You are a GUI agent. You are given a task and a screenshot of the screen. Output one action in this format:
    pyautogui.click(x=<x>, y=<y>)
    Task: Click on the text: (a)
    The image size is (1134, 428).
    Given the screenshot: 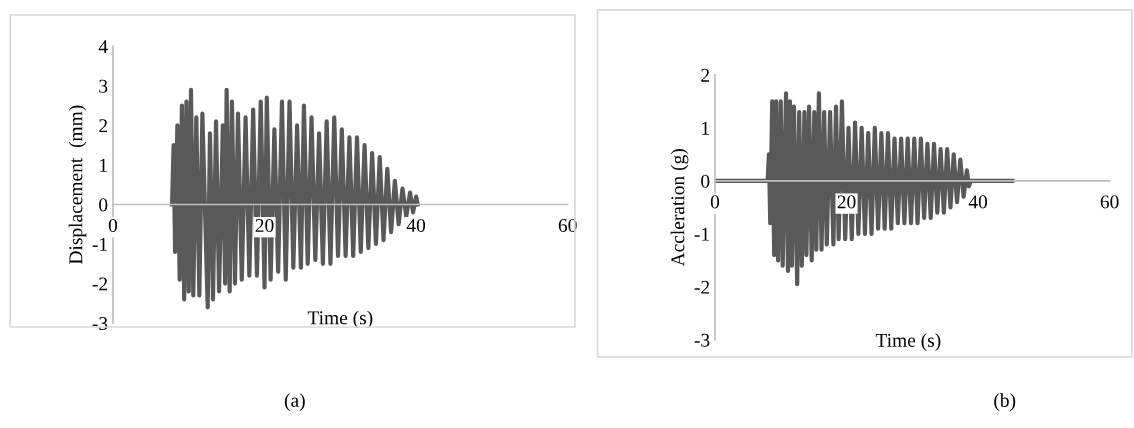 What is the action you would take?
    pyautogui.click(x=294, y=402)
    